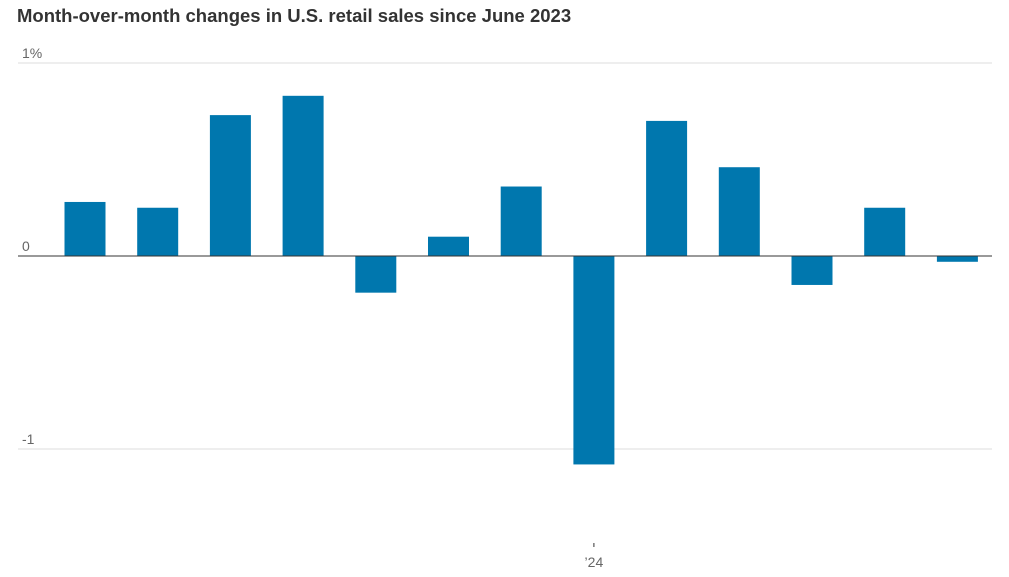 The height and width of the screenshot is (577, 1009). I want to click on x-tick-label: ’24, so click(594, 562).